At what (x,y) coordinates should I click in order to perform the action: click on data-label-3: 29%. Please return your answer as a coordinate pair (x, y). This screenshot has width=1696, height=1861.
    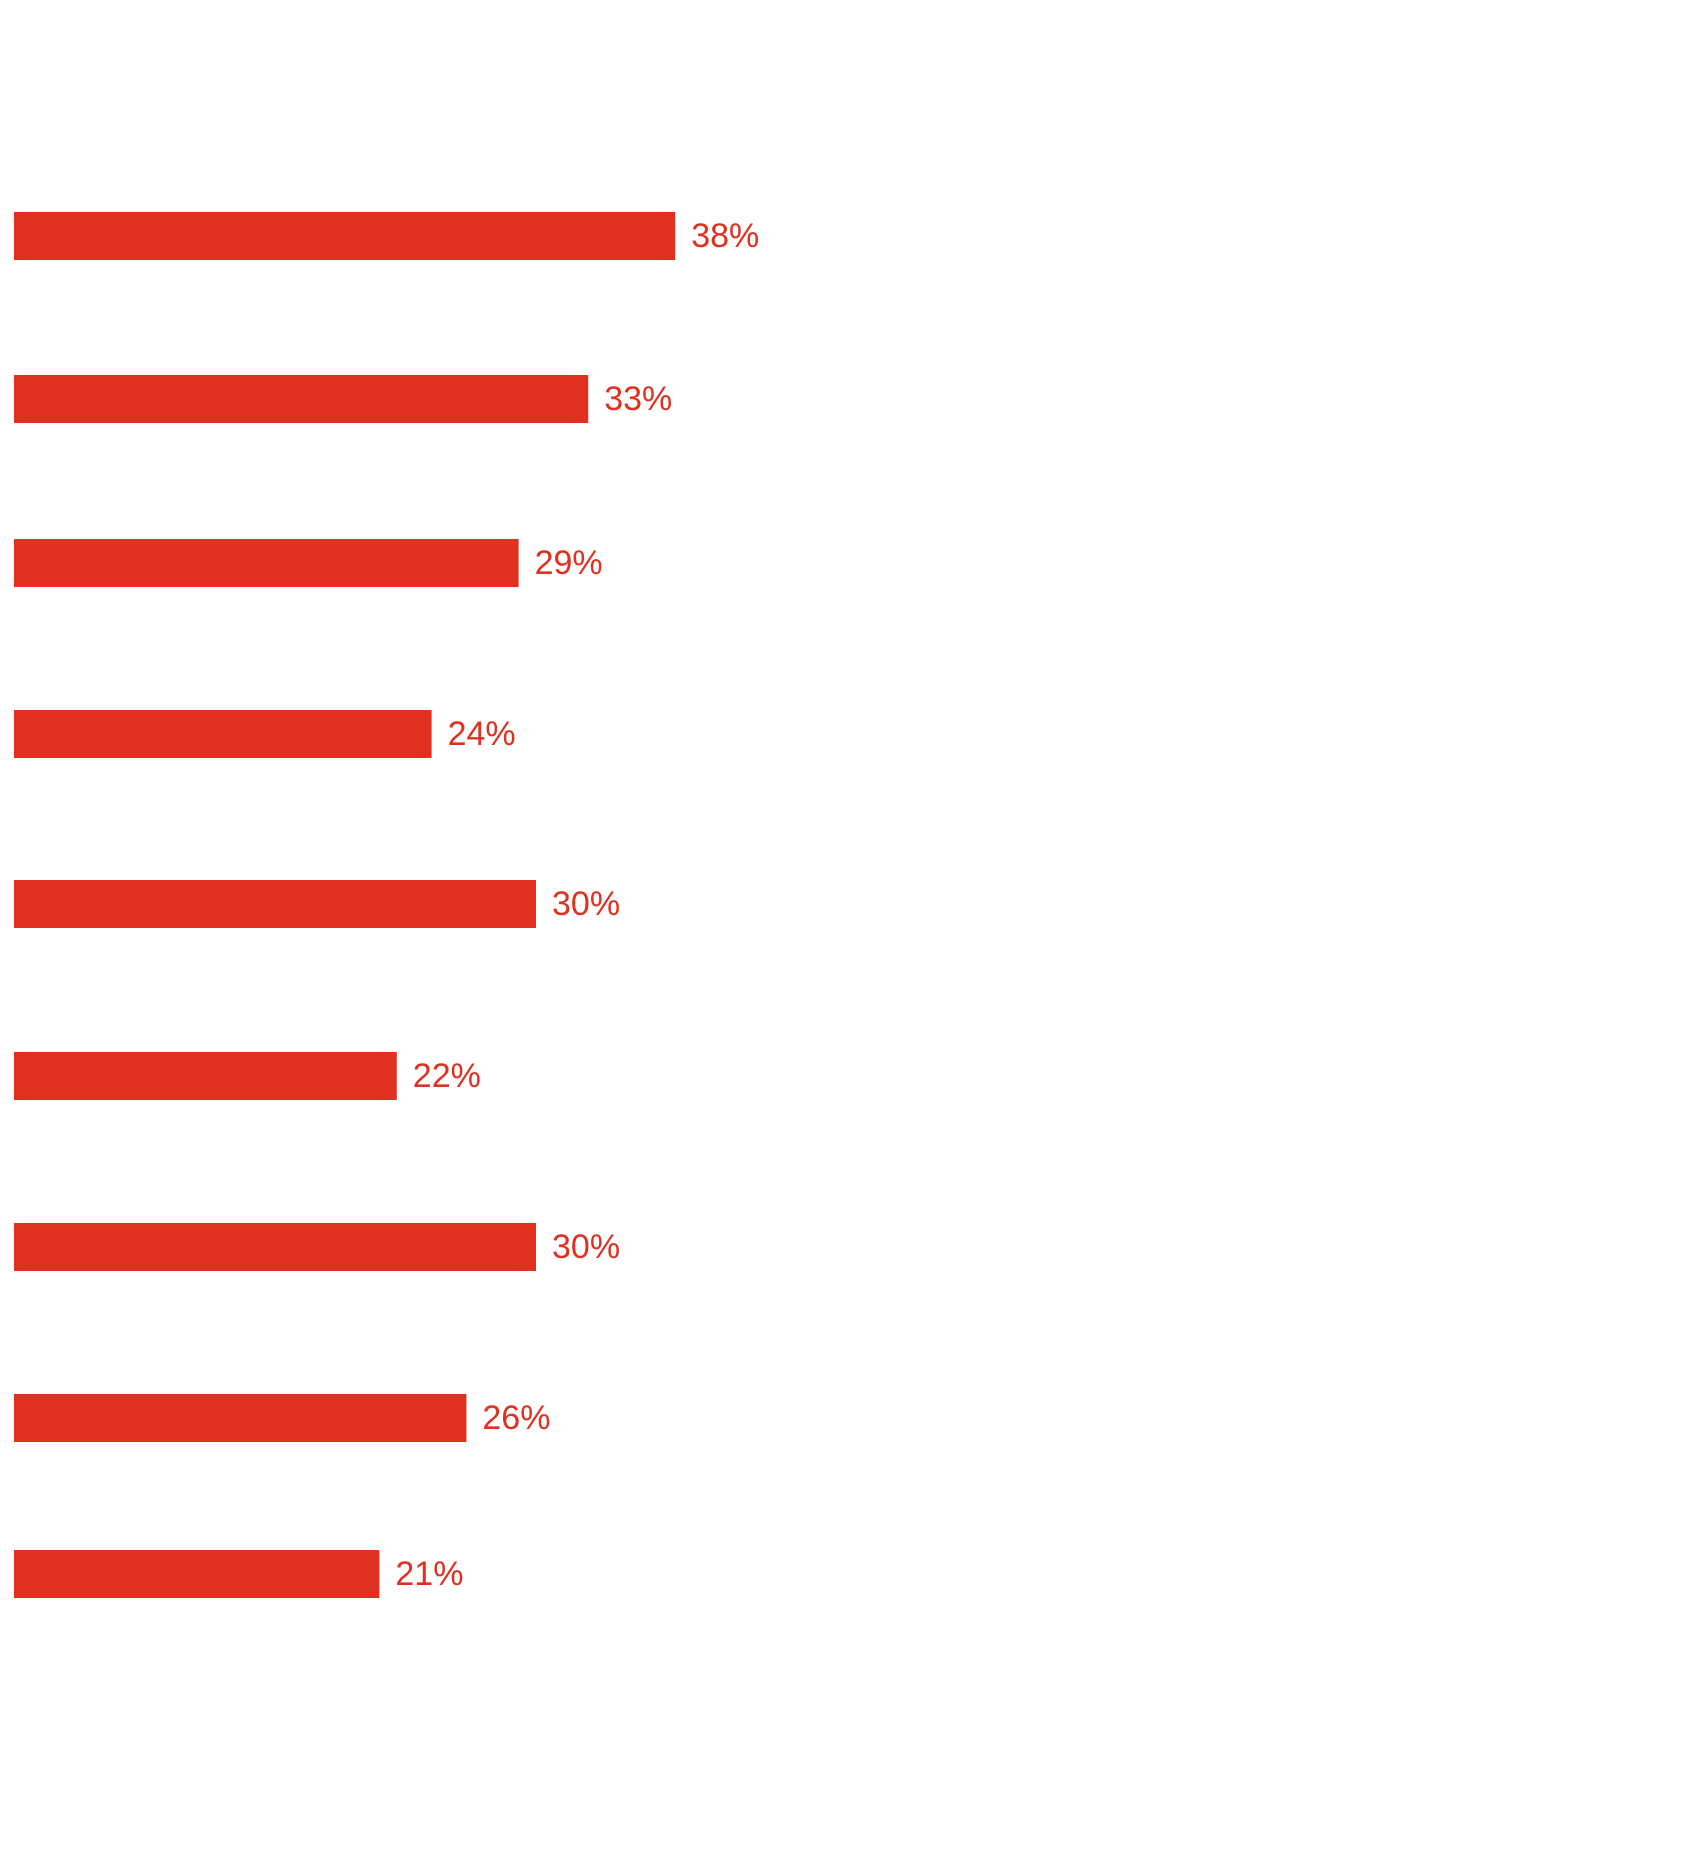
    Looking at the image, I should click on (569, 563).